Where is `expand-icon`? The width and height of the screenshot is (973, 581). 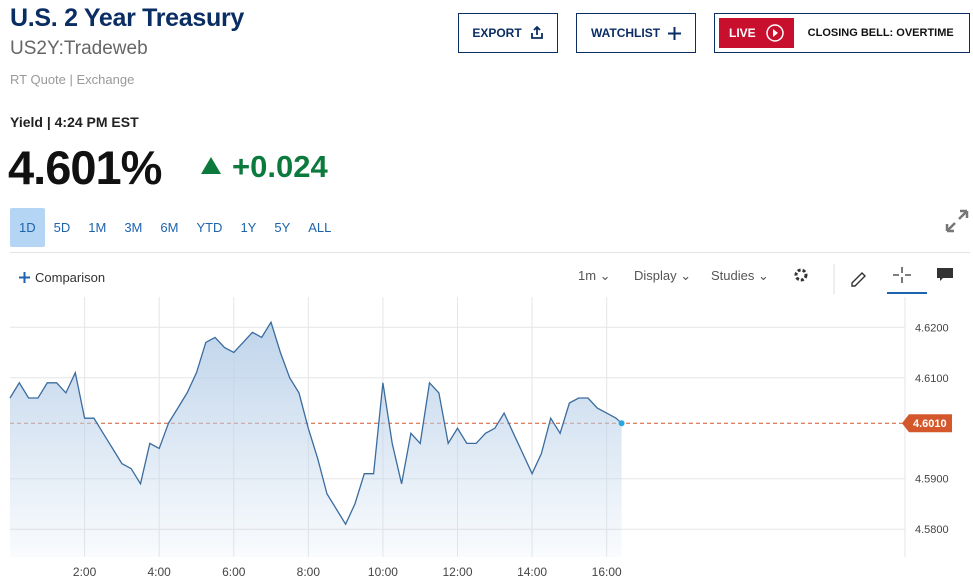 expand-icon is located at coordinates (957, 221).